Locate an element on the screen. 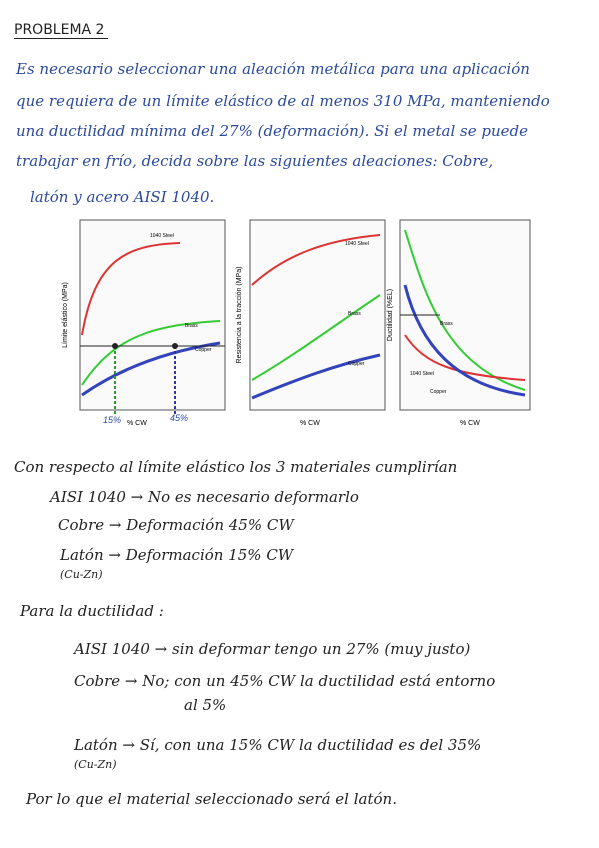  heading: Para la ductilidad : is located at coordinates (92, 611).